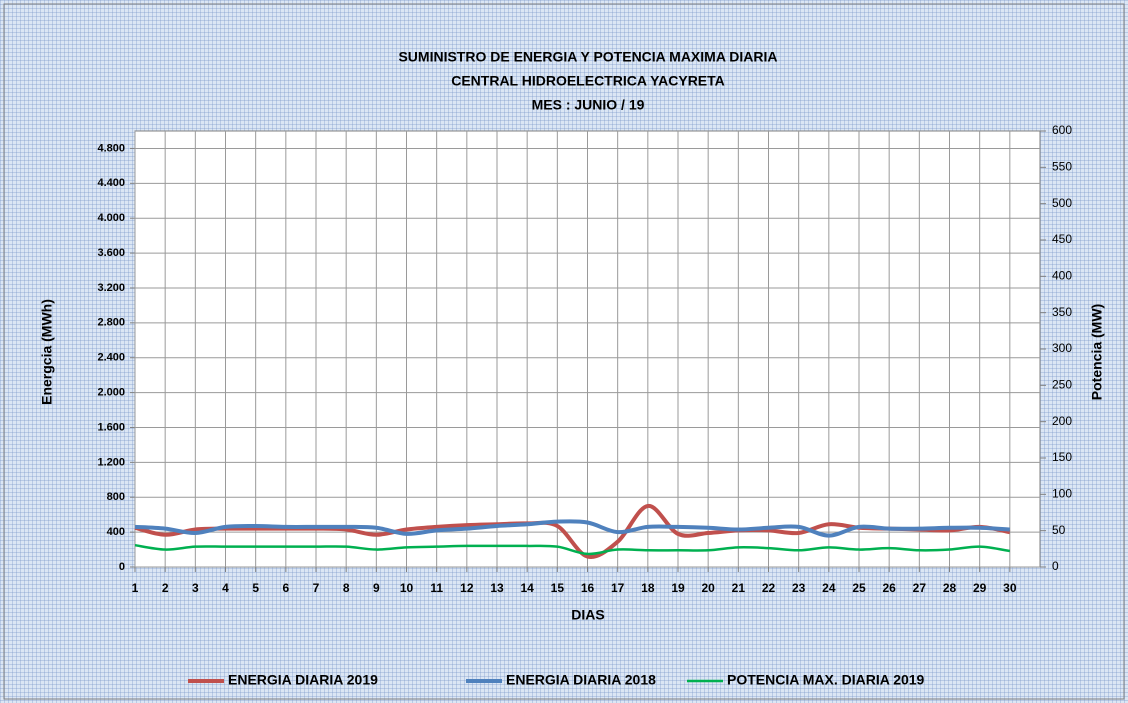 The height and width of the screenshot is (703, 1128). I want to click on x-tick-label: 10, so click(407, 588).